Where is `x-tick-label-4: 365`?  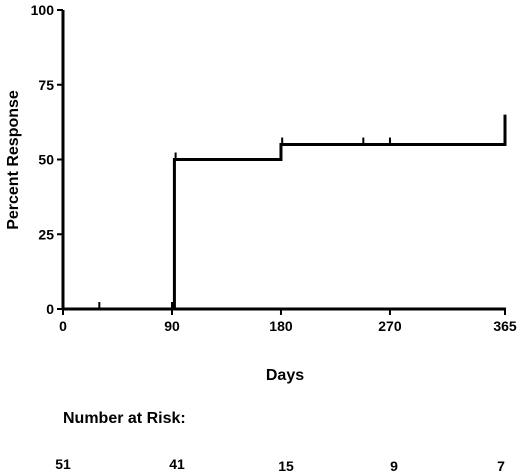 x-tick-label-4: 365 is located at coordinates (505, 326).